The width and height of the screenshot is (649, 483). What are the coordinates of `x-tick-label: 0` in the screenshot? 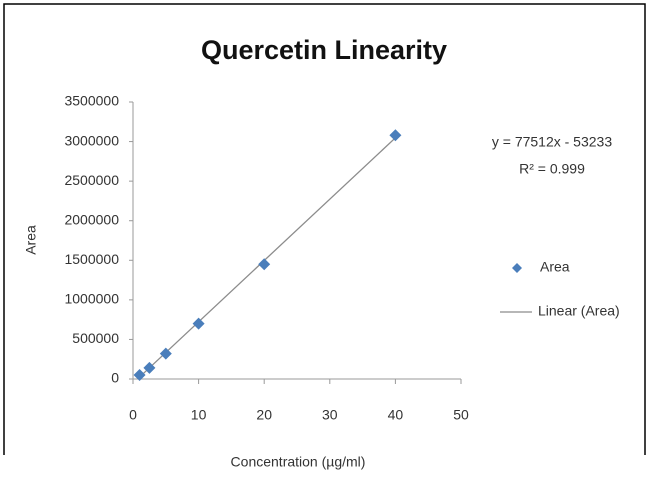 It's located at (133, 415).